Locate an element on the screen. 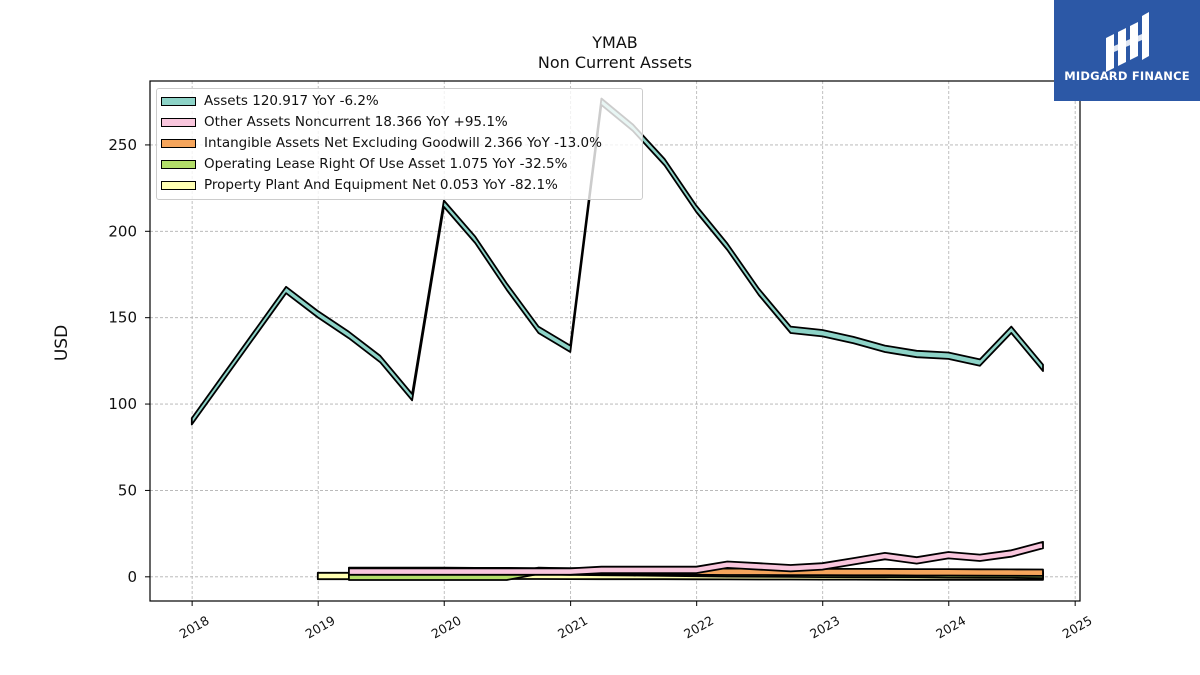 The height and width of the screenshot is (675, 1200). legend-swatch-ppe is located at coordinates (178, 185).